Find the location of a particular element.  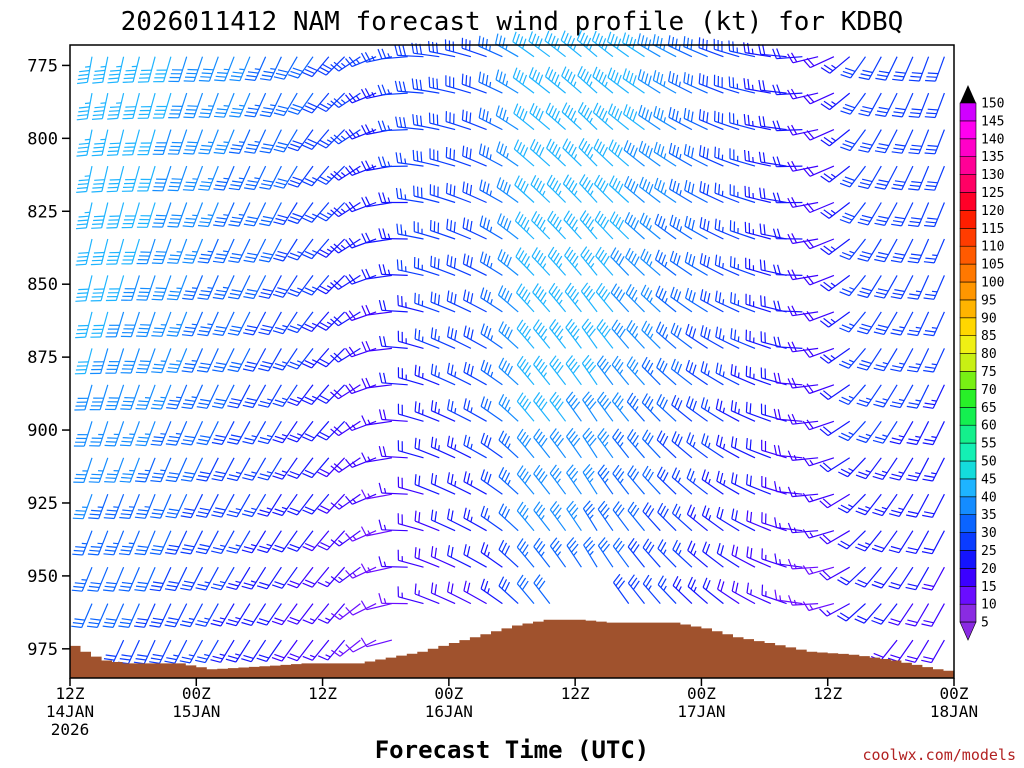

x-tick-label: 12Z is located at coordinates (575, 693).